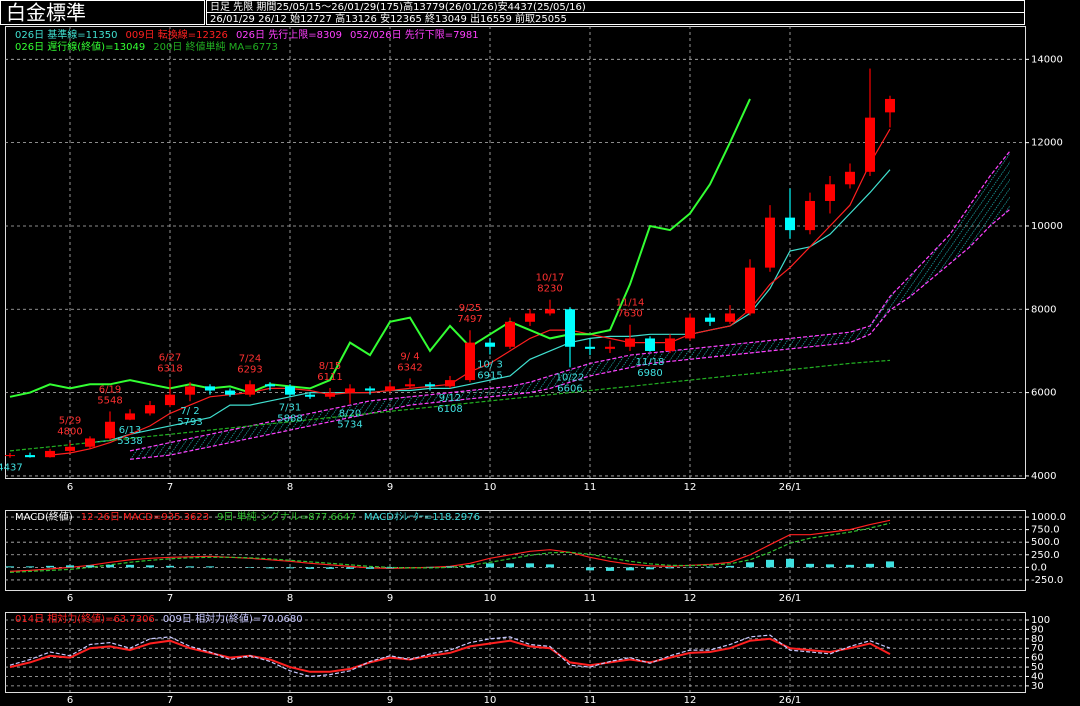 Image resolution: width=1080 pixels, height=706 pixels. What do you see at coordinates (80, 46) in the screenshot?
I see `legend-entry: 026日 遅行線(終値)=13049` at bounding box center [80, 46].